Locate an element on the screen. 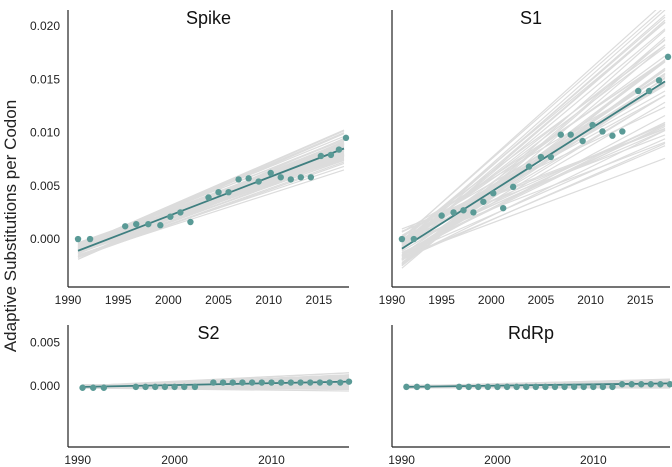 Image resolution: width=672 pixels, height=467 pixels. y-tick-label: 0.015 is located at coordinates (45, 79).